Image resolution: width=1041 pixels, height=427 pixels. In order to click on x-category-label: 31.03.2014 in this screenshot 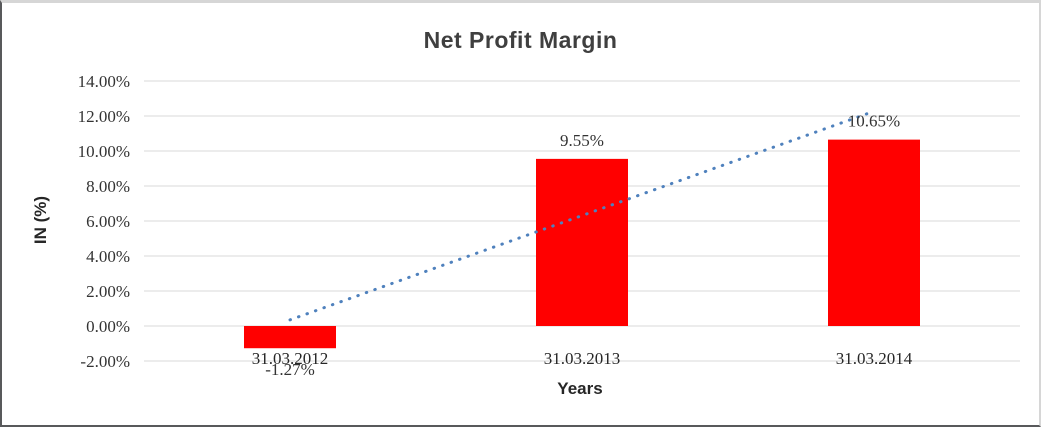, I will do `click(874, 358)`.